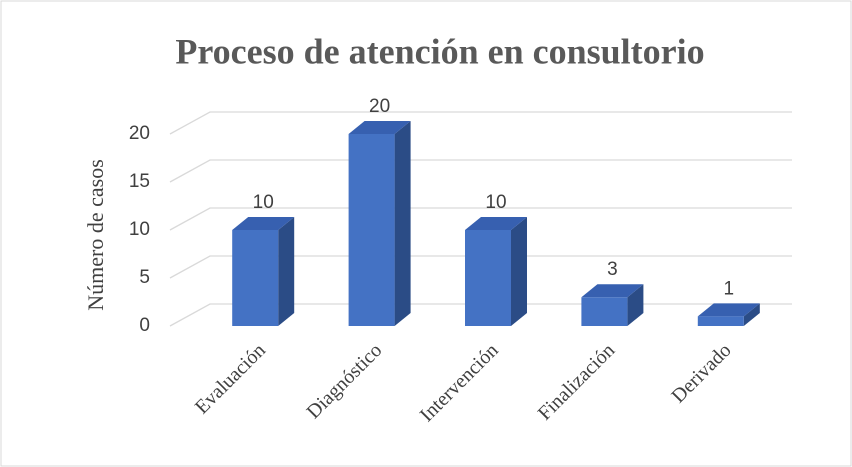 Image resolution: width=852 pixels, height=467 pixels. Describe the element at coordinates (139, 133) in the screenshot. I see `y-tick-label: 20` at that location.